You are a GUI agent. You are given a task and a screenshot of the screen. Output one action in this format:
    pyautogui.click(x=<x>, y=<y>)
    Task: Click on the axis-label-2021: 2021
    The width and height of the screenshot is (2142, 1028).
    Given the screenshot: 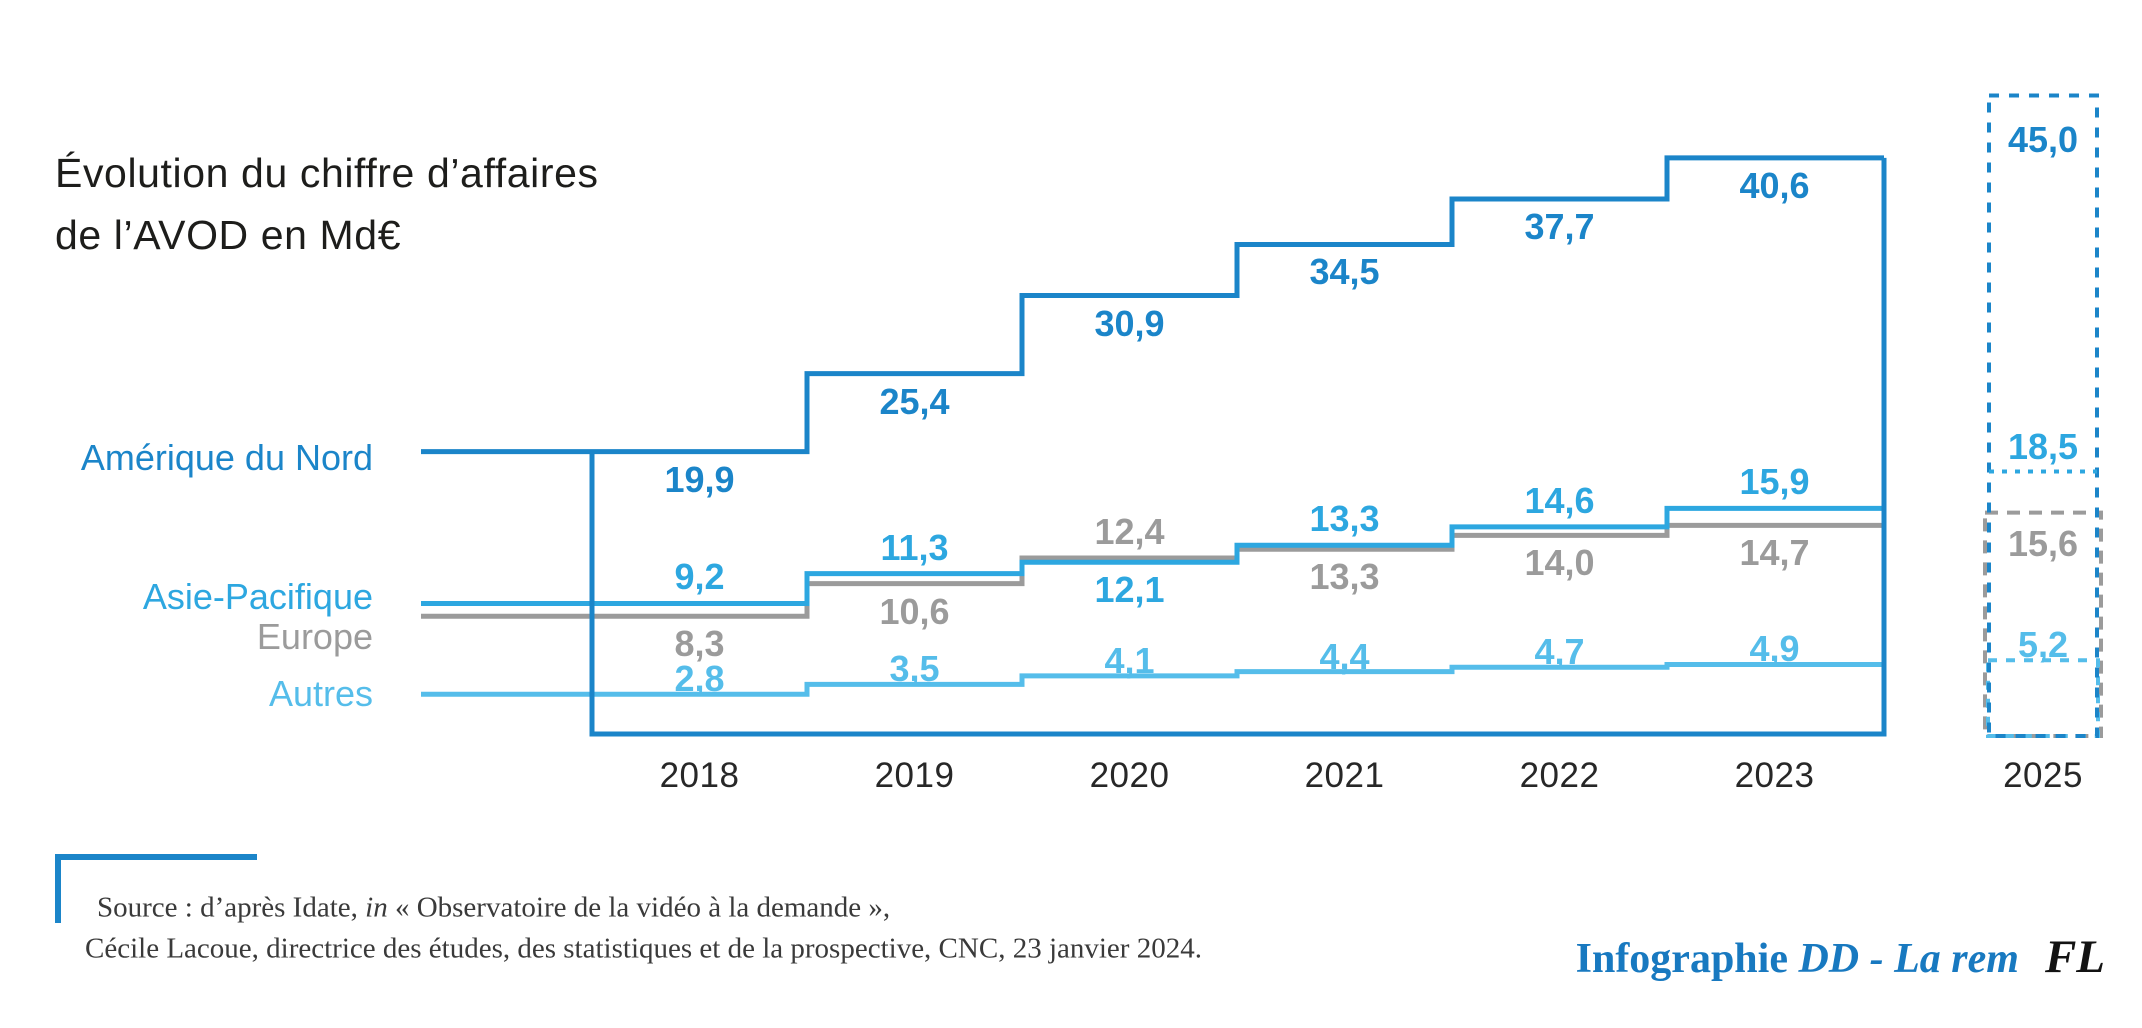 What is the action you would take?
    pyautogui.click(x=1344, y=775)
    